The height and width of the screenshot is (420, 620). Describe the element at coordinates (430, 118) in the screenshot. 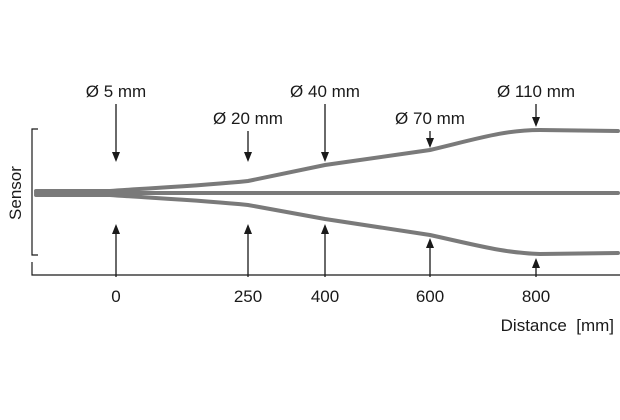

I see `diameter-label-600: Ø 70 mm` at that location.